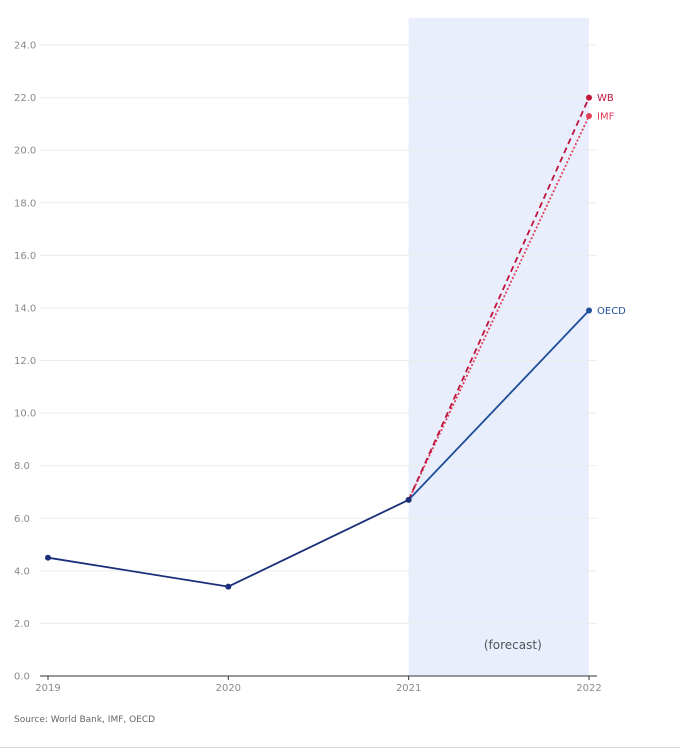 The image size is (680, 750). What do you see at coordinates (408, 688) in the screenshot?
I see `x-tick-label: 2021` at bounding box center [408, 688].